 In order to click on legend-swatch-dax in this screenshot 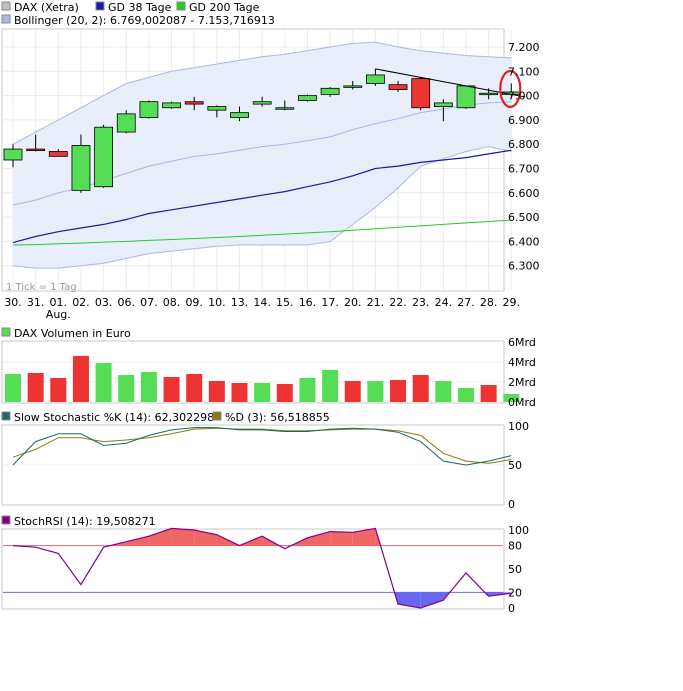, I will do `click(6, 6)`.